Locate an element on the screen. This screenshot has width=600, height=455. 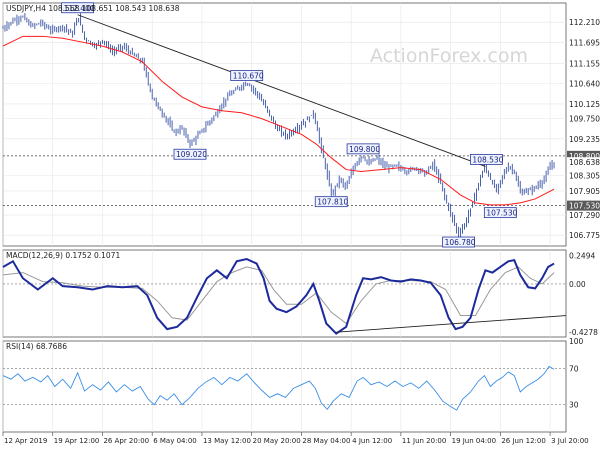
price-annotation-label: 110.670 is located at coordinates (248, 76).